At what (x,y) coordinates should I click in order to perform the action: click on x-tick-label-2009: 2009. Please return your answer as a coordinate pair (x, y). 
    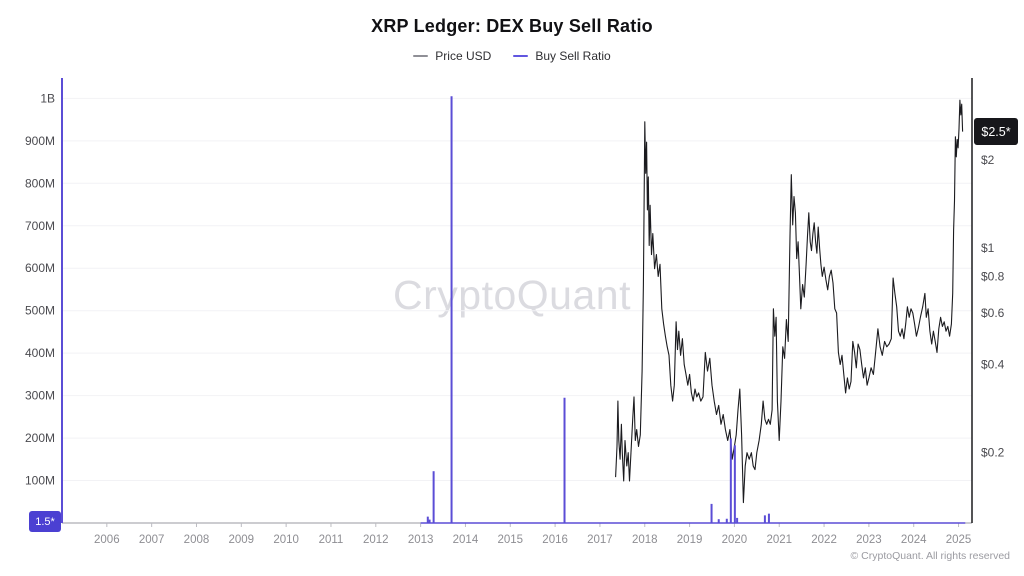
    Looking at the image, I should click on (242, 540).